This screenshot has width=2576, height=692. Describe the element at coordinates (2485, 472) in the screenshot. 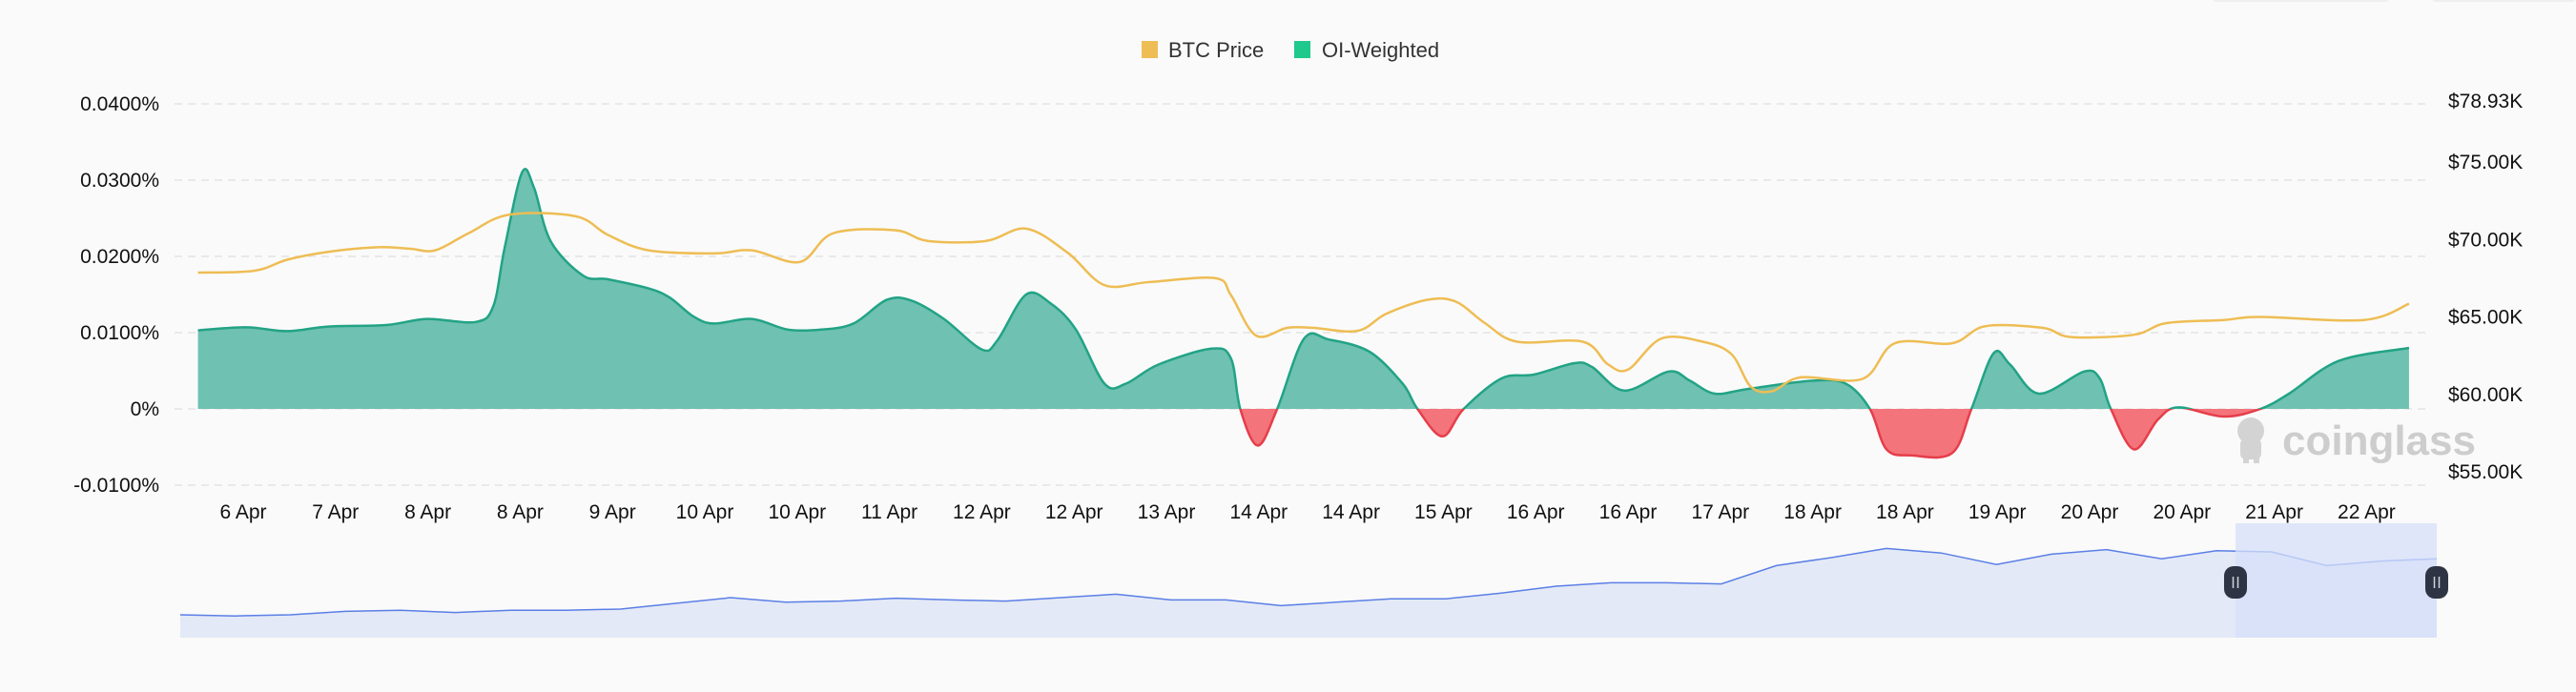

I see `right-tick-label: $55.00K` at that location.